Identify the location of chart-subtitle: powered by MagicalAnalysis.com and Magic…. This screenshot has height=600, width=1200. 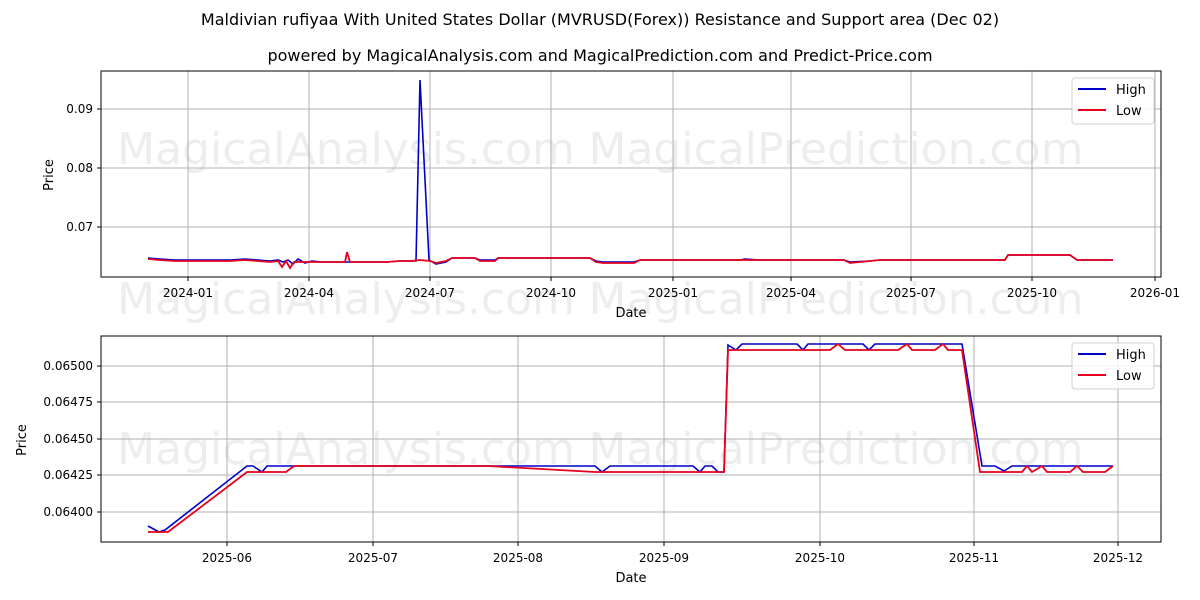
(600, 55).